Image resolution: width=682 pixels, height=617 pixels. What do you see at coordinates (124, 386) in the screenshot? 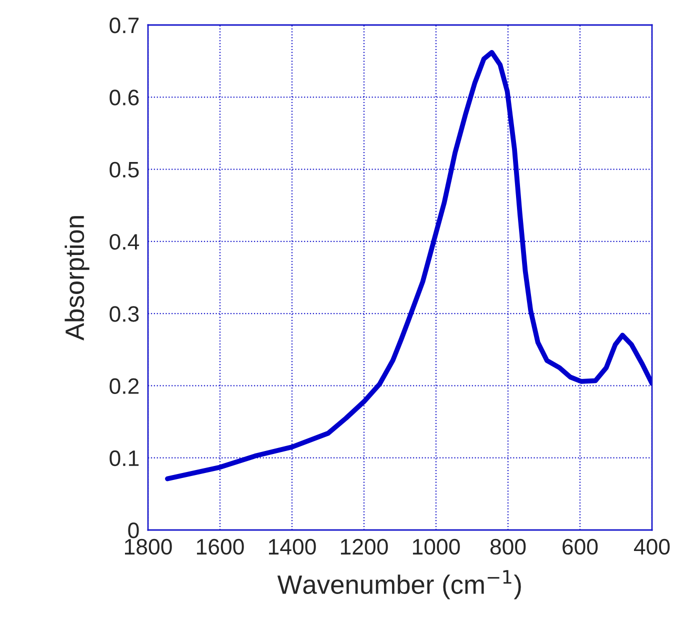
I see `y-tick-label: 0.2` at bounding box center [124, 386].